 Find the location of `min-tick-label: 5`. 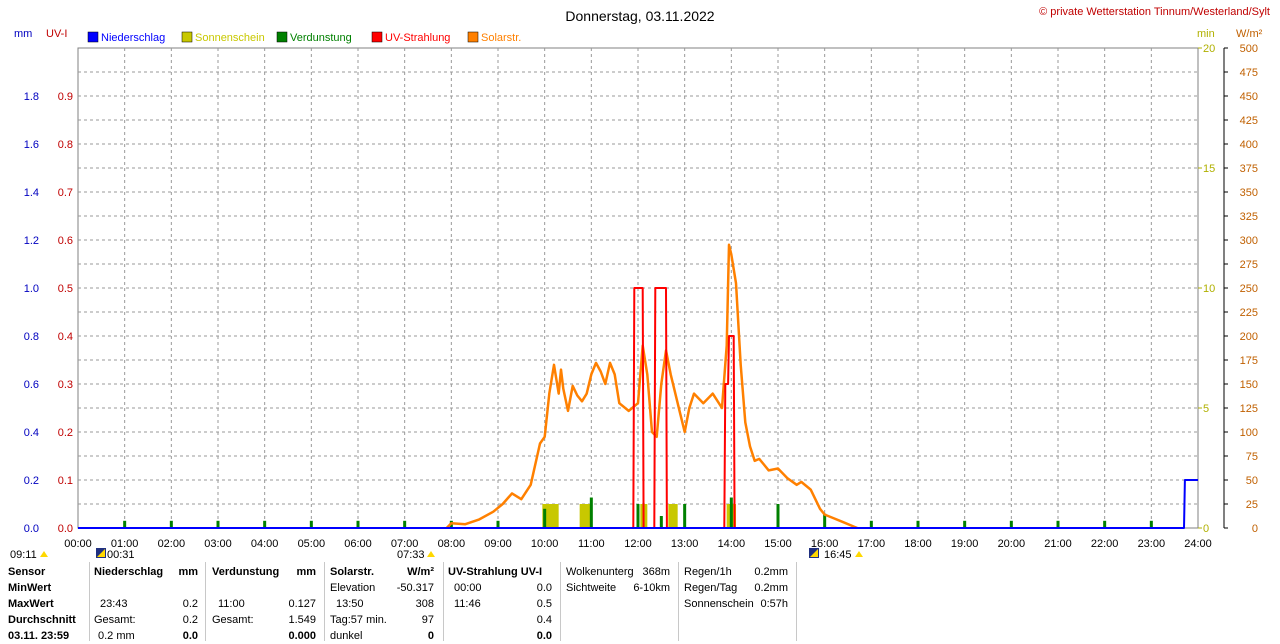

min-tick-label: 5 is located at coordinates (1206, 409).